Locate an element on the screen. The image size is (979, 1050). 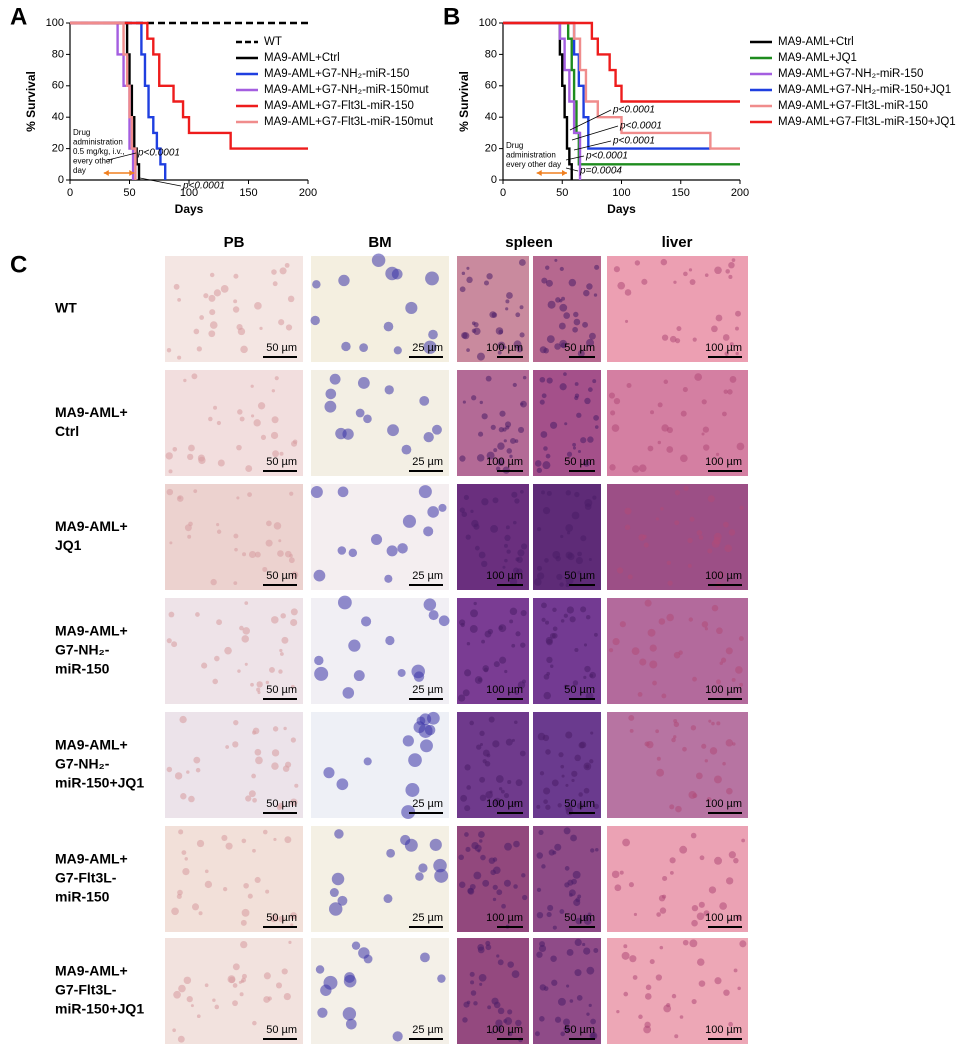
scale-bar-label: 100 µm is located at coordinates (504, 690).